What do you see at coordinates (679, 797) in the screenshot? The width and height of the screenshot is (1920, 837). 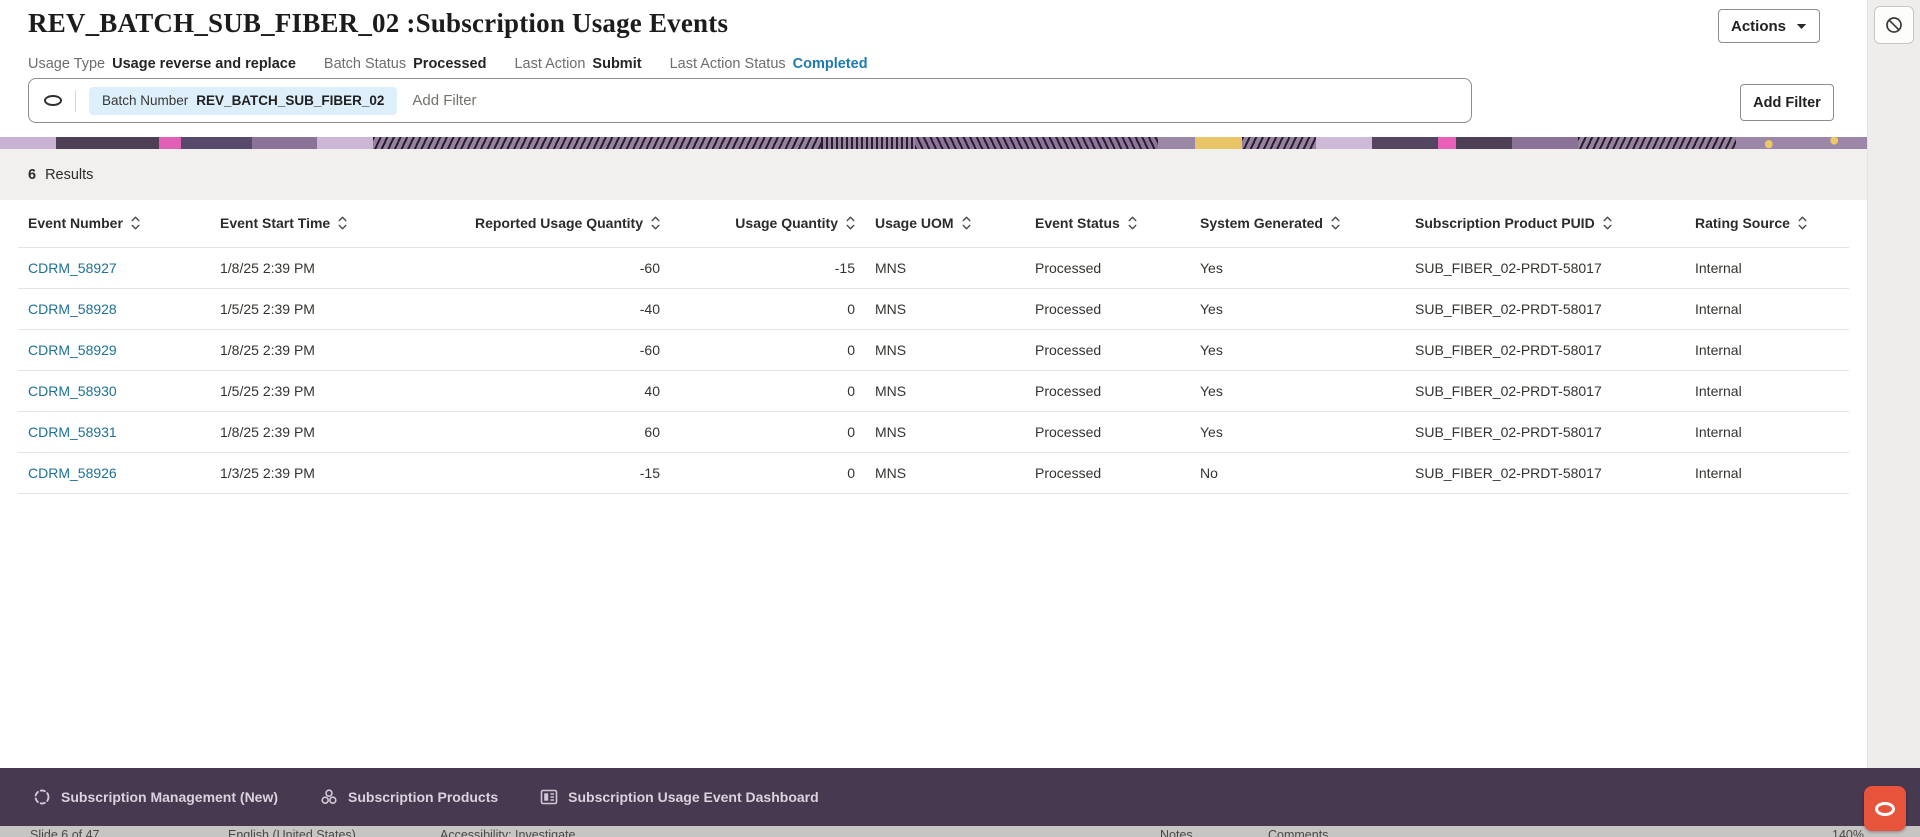 I see `footer-link-usage-event-dashboard: Subscription Usage Event Dashboard` at bounding box center [679, 797].